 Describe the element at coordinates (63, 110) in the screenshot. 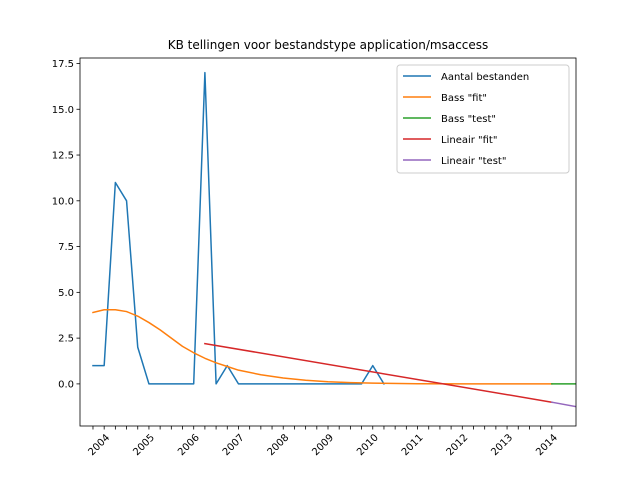

I see `y-tick-label: 15.0` at that location.